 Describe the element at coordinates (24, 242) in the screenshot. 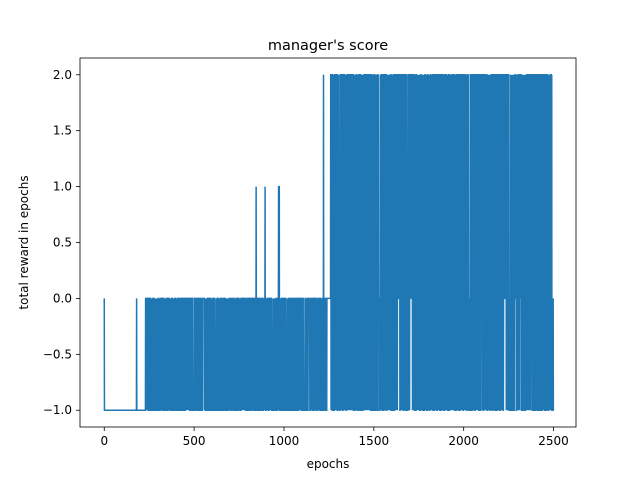

I see `y-axis-label: total reward in epochs` at that location.